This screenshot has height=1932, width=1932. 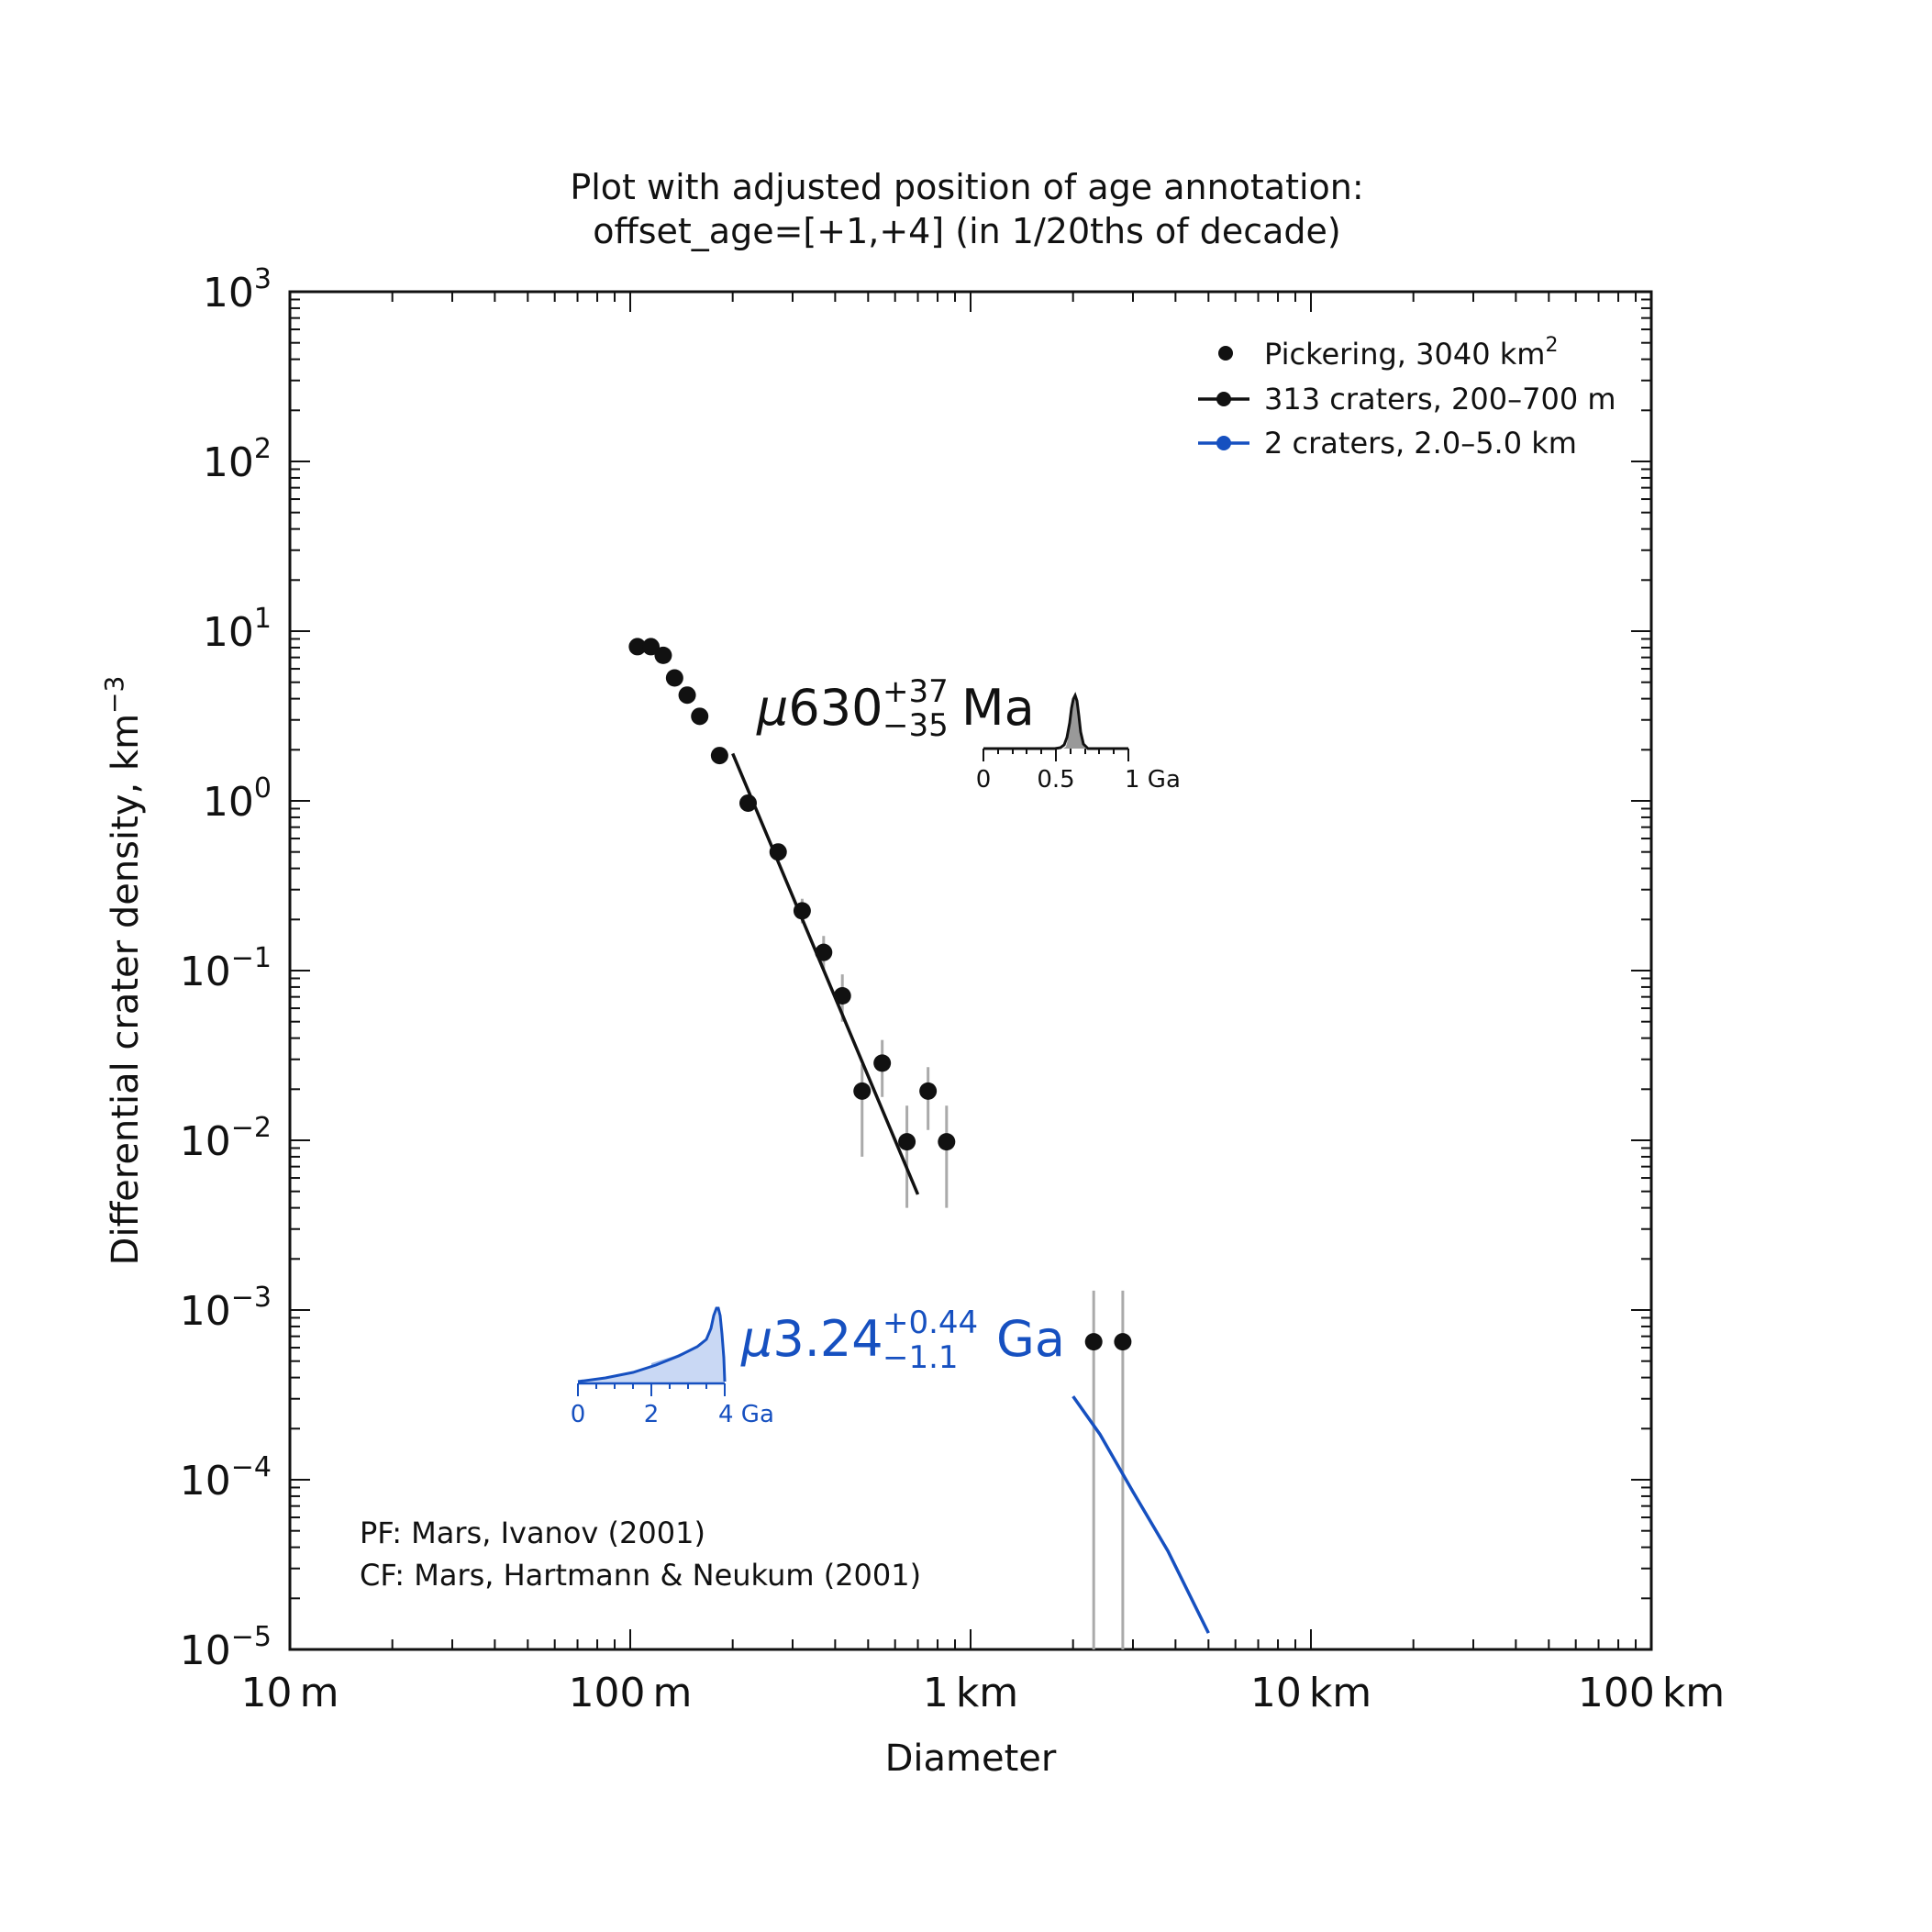 I want to click on age-black-inset-tick-2: 1 Ga, so click(x=1153, y=780).